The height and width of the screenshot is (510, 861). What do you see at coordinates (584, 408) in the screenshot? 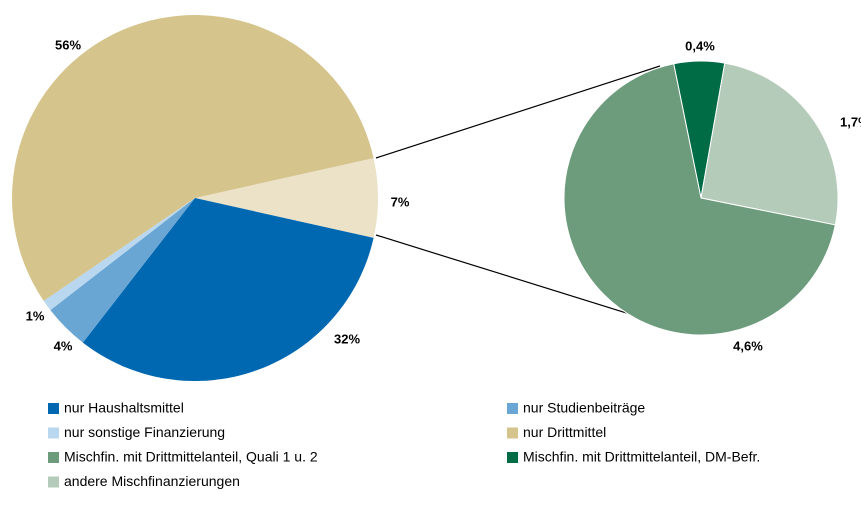
I see `legend-label: nur Studienbeiträge` at bounding box center [584, 408].